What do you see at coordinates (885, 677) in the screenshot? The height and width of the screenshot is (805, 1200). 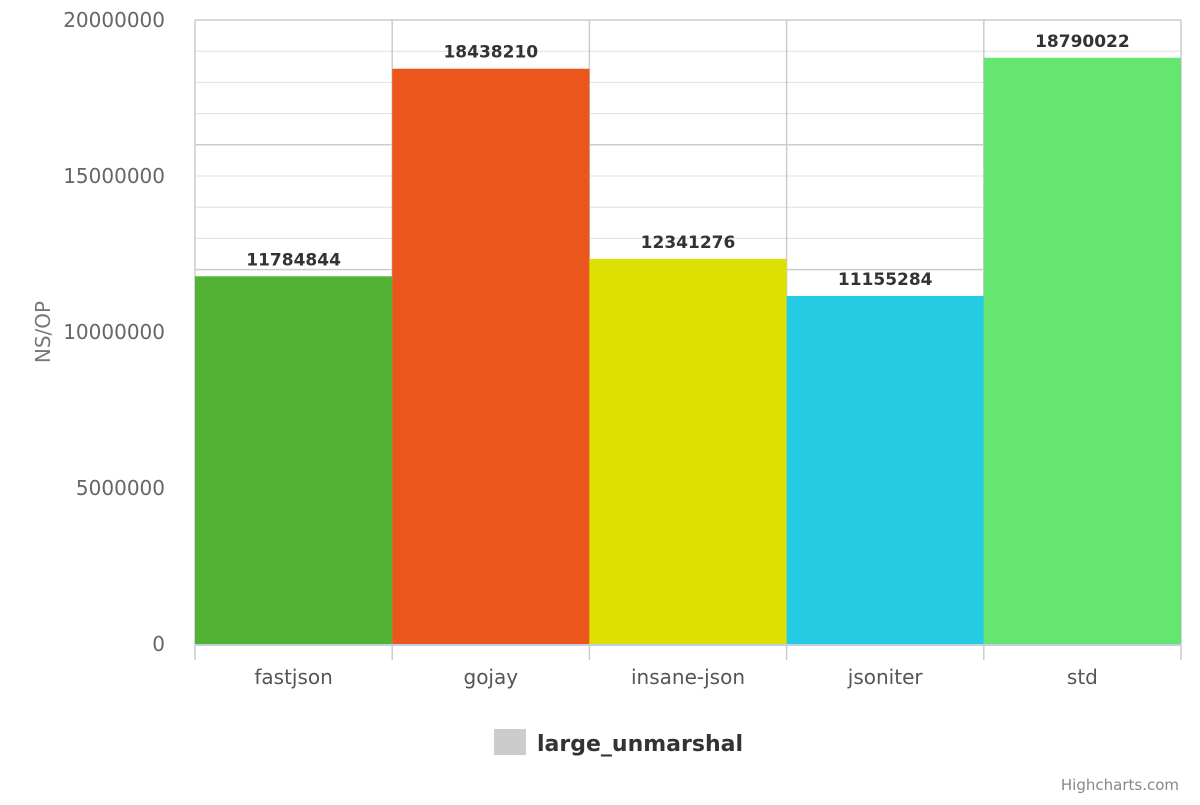 I see `x-tick-label: jsoniter` at bounding box center [885, 677].